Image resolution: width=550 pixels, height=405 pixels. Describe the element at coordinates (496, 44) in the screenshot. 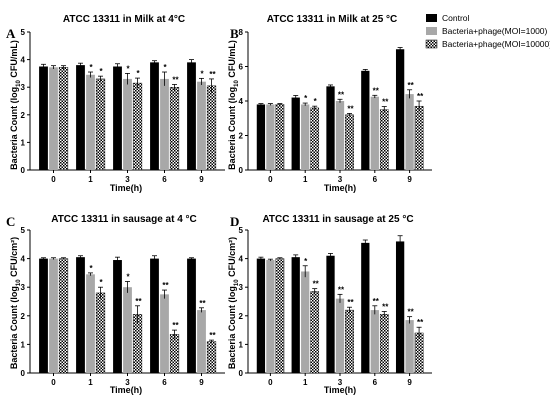

I see `legend-label-phage-10000: Bacteria+phage(MOI=10000)` at that location.